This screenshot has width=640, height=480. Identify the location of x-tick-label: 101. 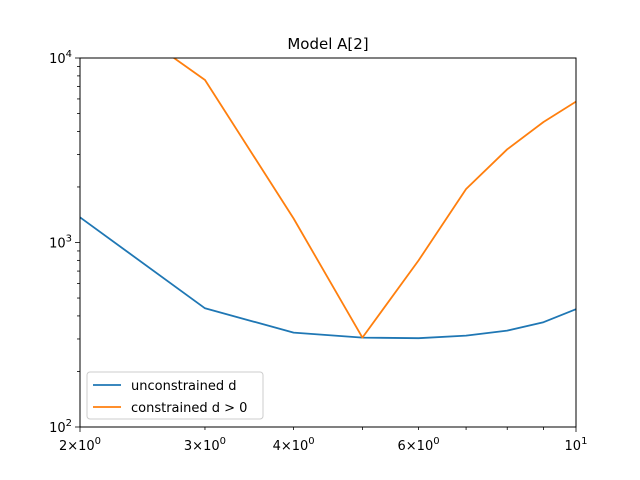
(576, 445).